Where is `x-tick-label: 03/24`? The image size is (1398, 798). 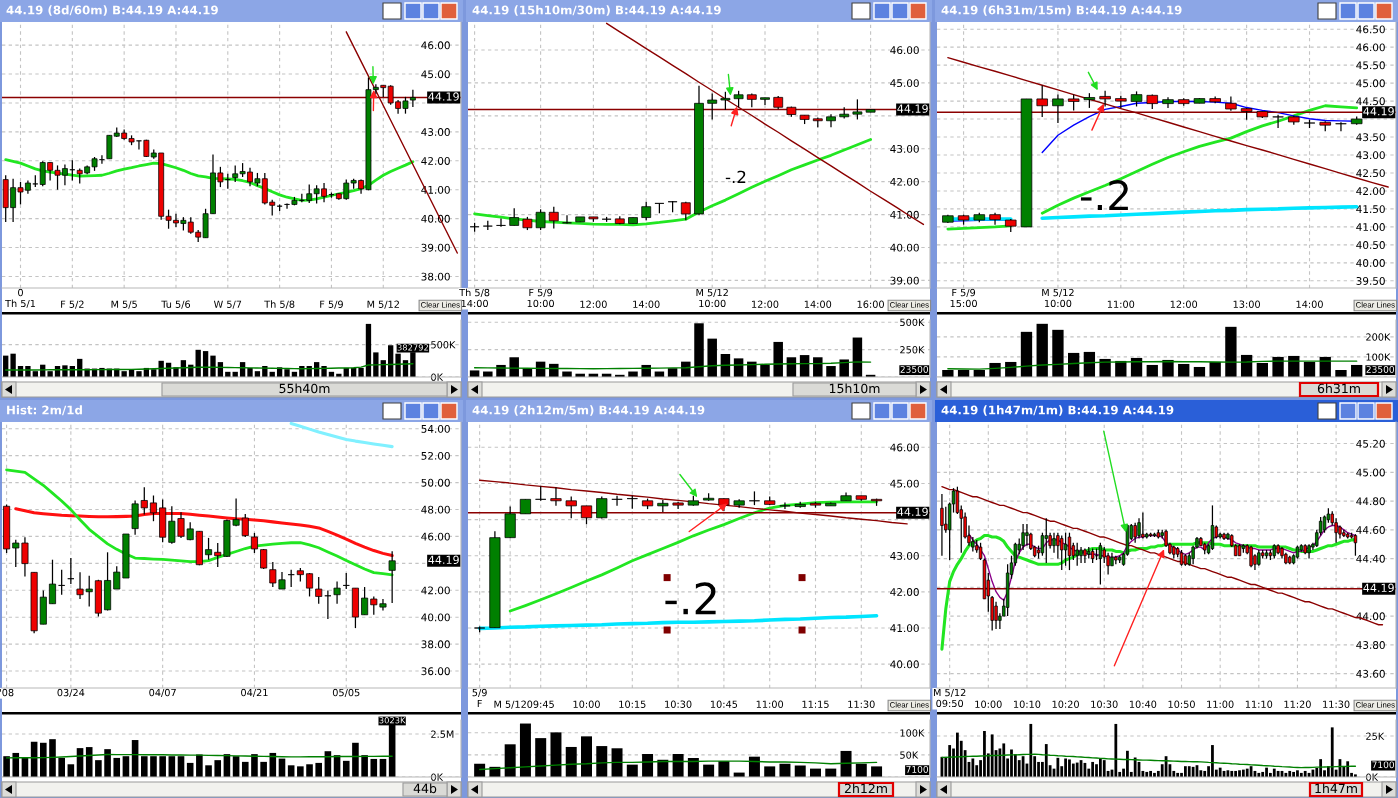 x-tick-label: 03/24 is located at coordinates (71, 692).